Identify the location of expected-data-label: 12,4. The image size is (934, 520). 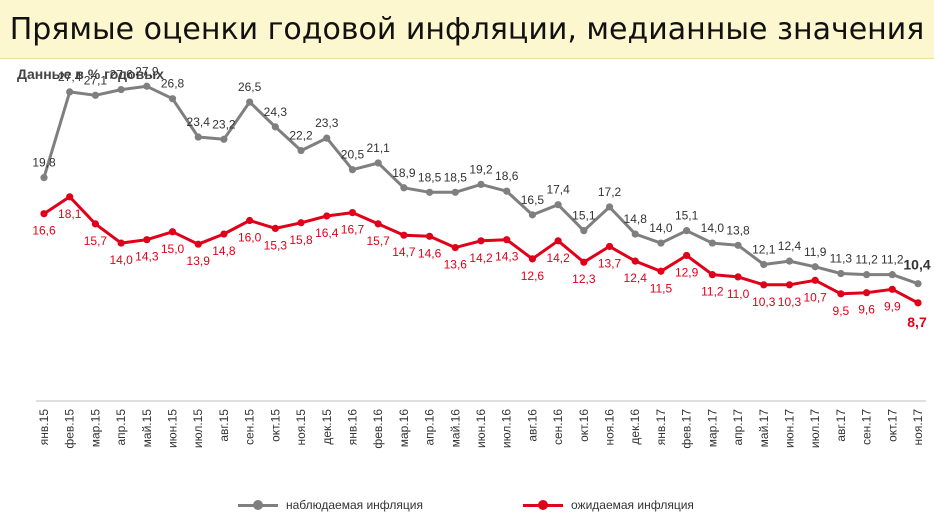
(636, 278).